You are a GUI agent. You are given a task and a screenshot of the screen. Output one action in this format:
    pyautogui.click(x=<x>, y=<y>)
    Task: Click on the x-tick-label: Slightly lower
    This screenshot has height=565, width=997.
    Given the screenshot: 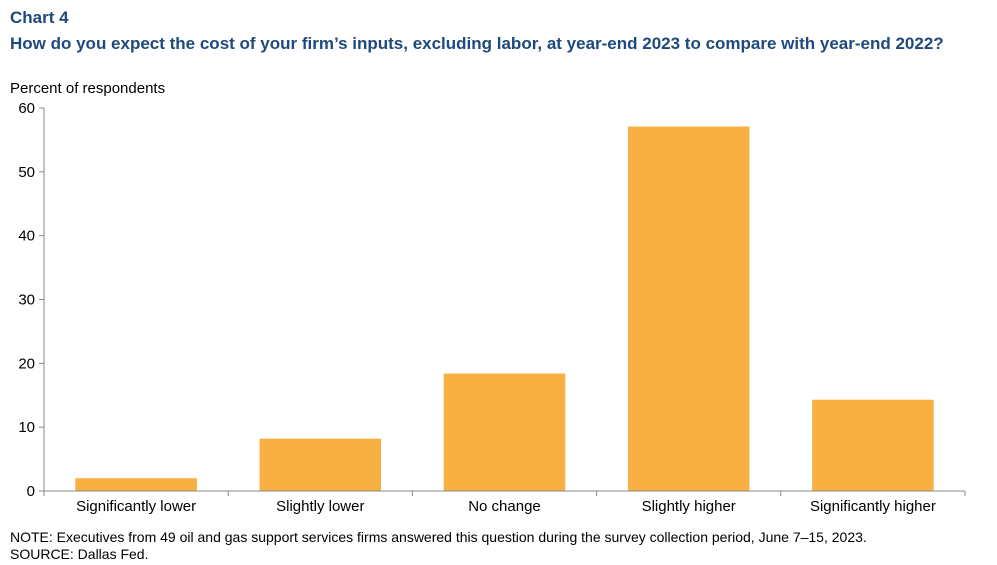 What is the action you would take?
    pyautogui.click(x=320, y=506)
    